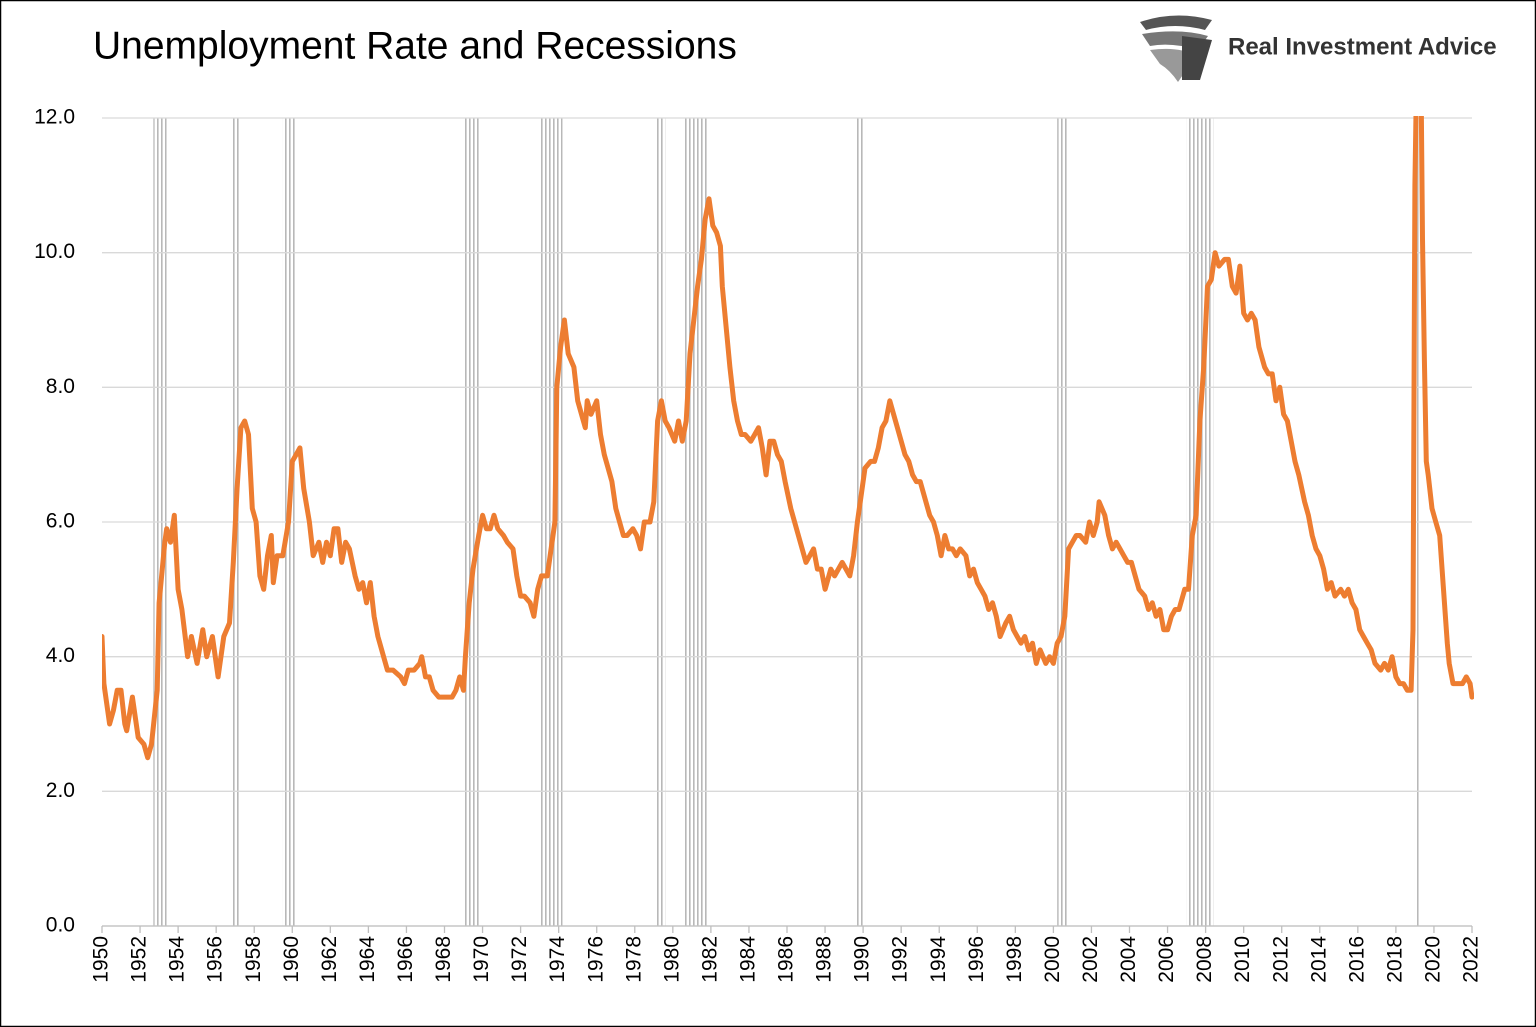  Describe the element at coordinates (557, 959) in the screenshot. I see `x-tick-label: 1974` at that location.